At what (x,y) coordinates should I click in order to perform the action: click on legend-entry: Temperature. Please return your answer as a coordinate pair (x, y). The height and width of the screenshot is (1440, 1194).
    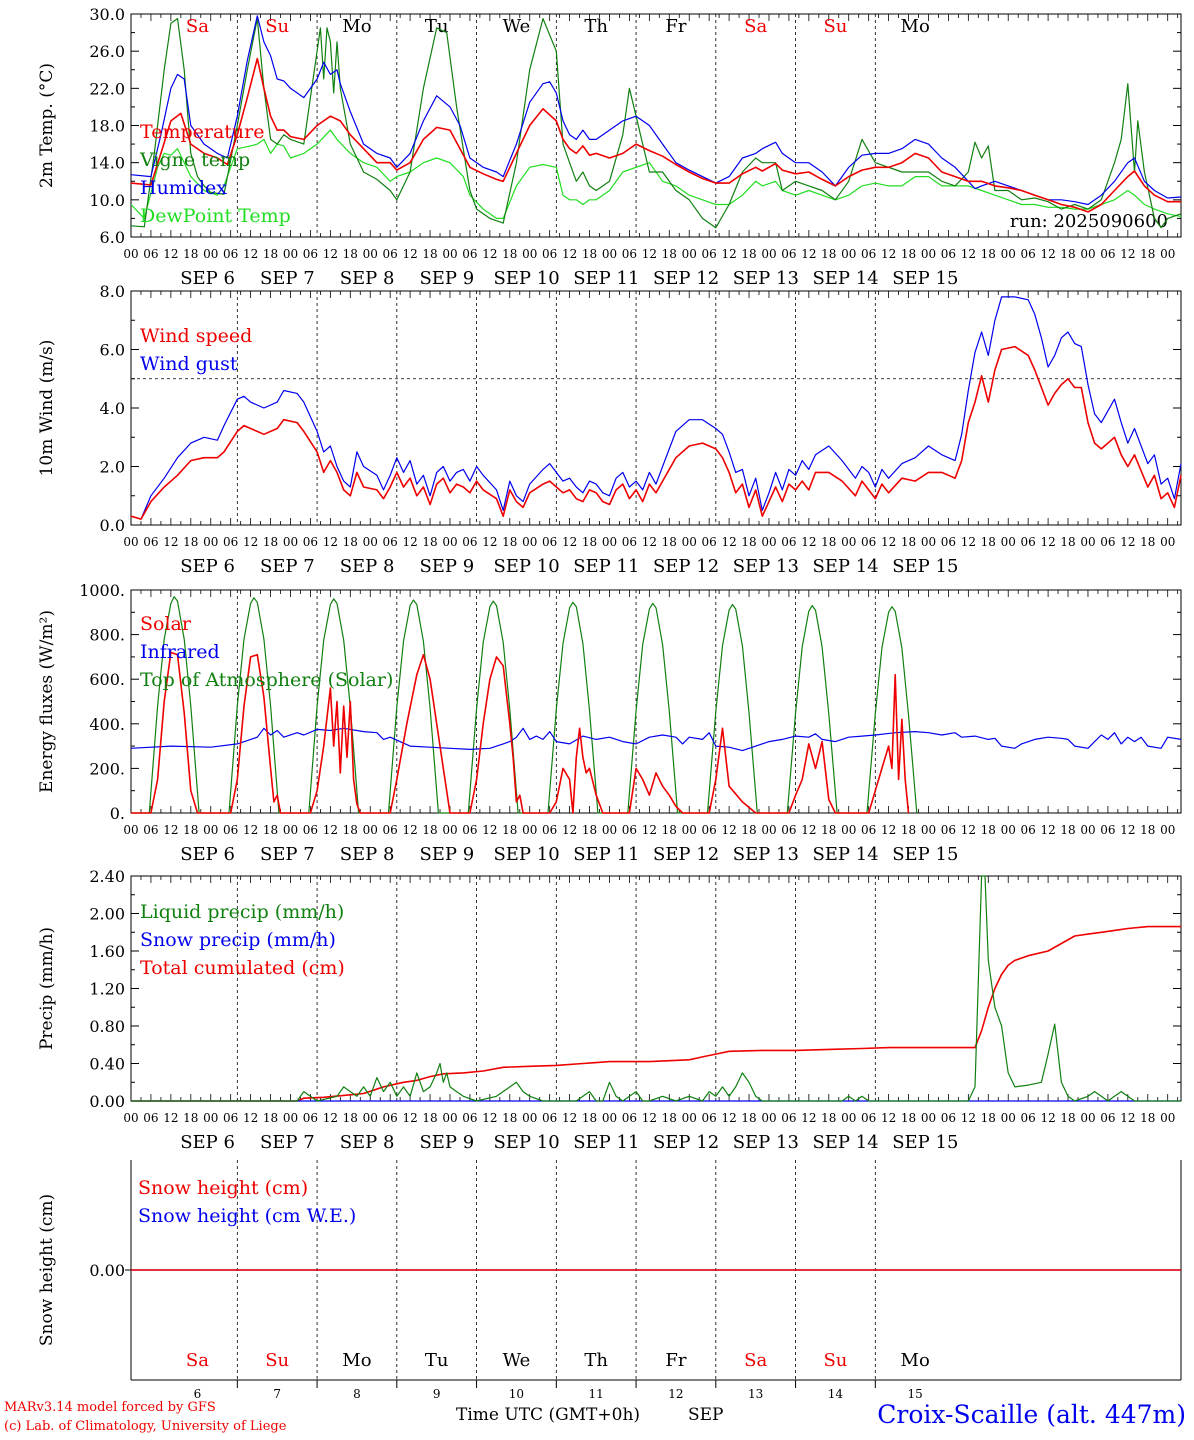
    Looking at the image, I should click on (202, 132).